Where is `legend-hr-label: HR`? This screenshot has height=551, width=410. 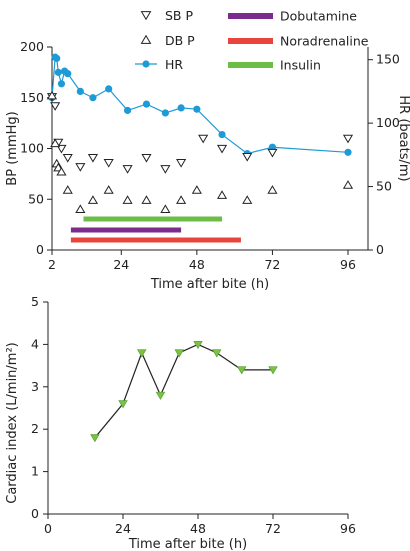 legend-hr-label: HR is located at coordinates (174, 64).